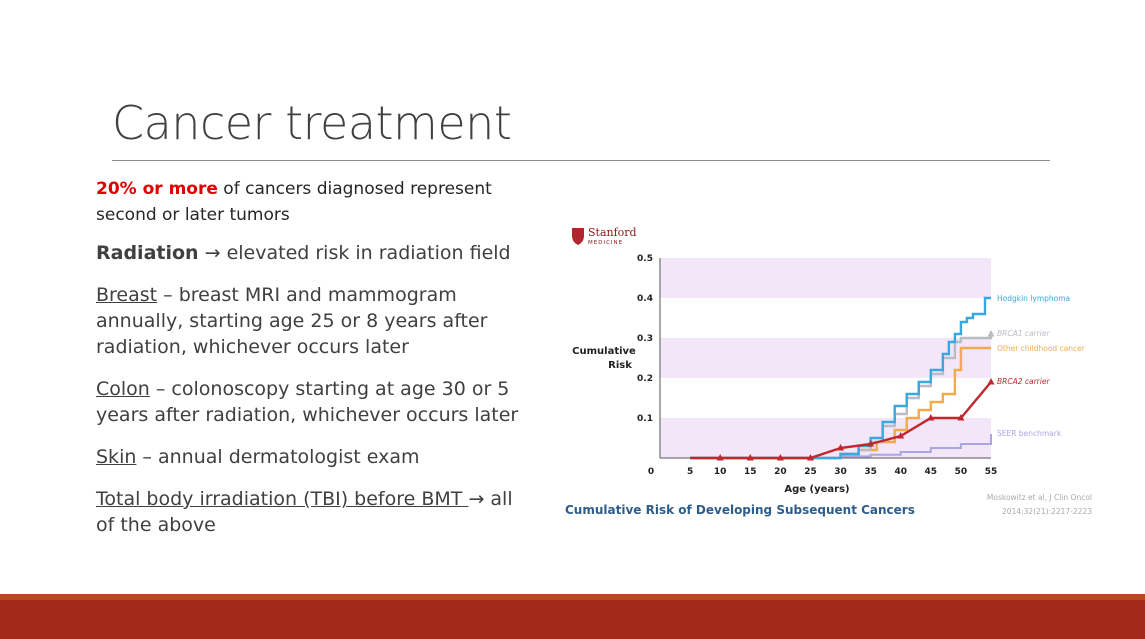  Describe the element at coordinates (304, 512) in the screenshot. I see `tbi-text: all of the above` at that location.